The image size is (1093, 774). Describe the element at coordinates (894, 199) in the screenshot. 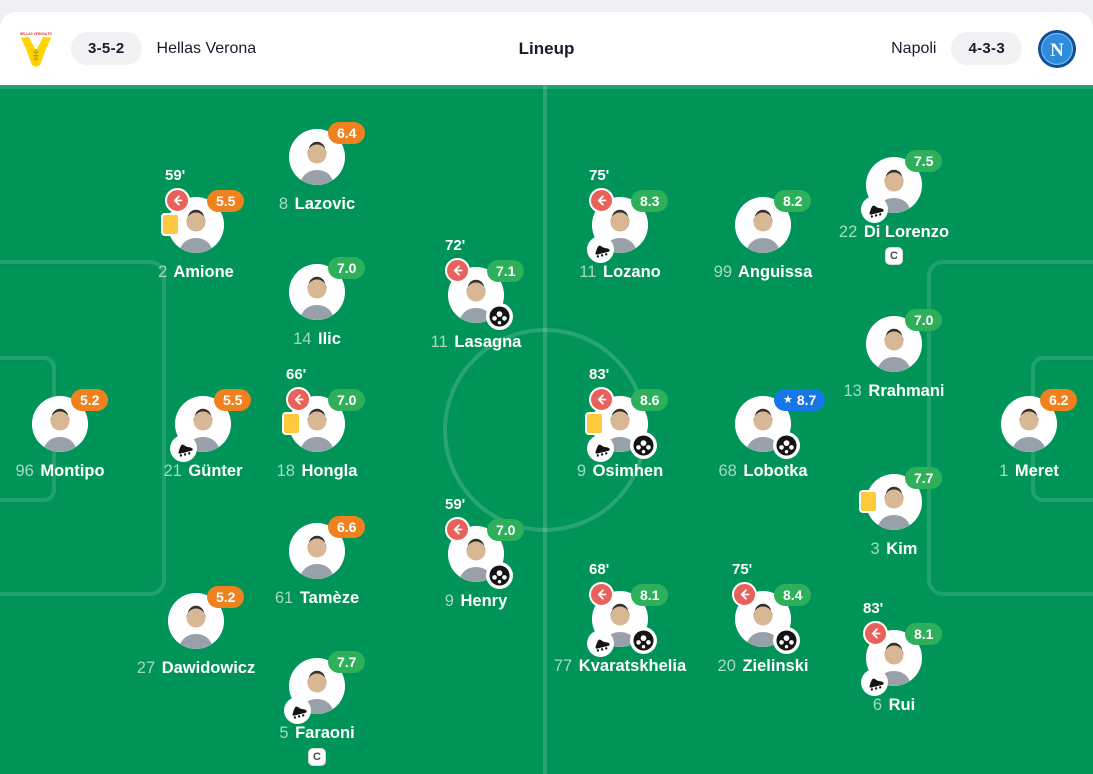

I see `player-di-lorenzo: 7.5 22 Di Lorenzo C` at that location.